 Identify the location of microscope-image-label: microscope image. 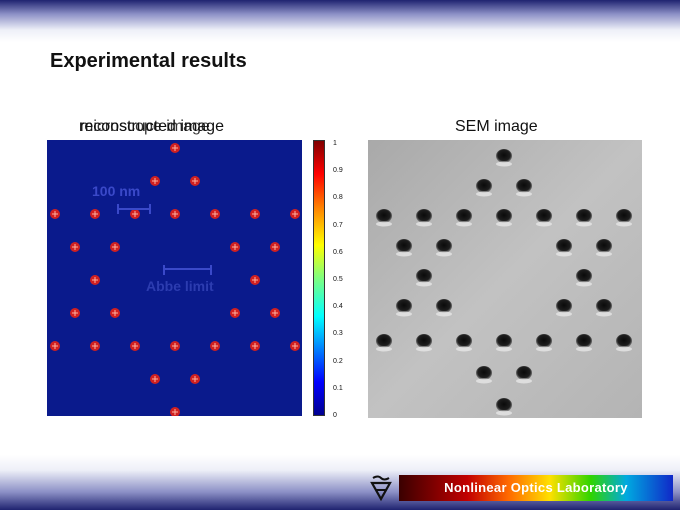
(145, 126).